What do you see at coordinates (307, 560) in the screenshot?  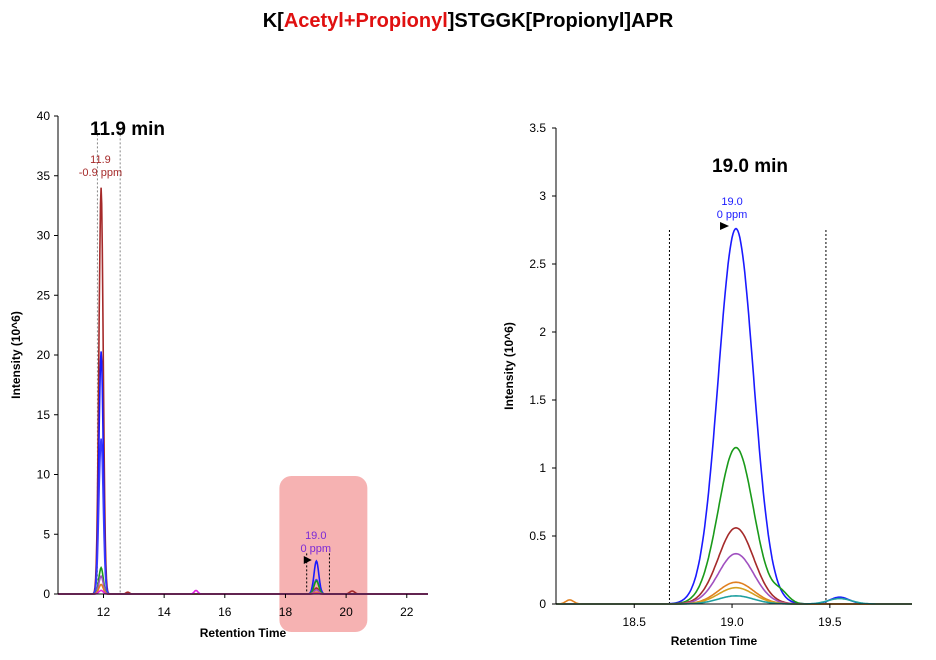 I see `left-peak2-marker-icon` at bounding box center [307, 560].